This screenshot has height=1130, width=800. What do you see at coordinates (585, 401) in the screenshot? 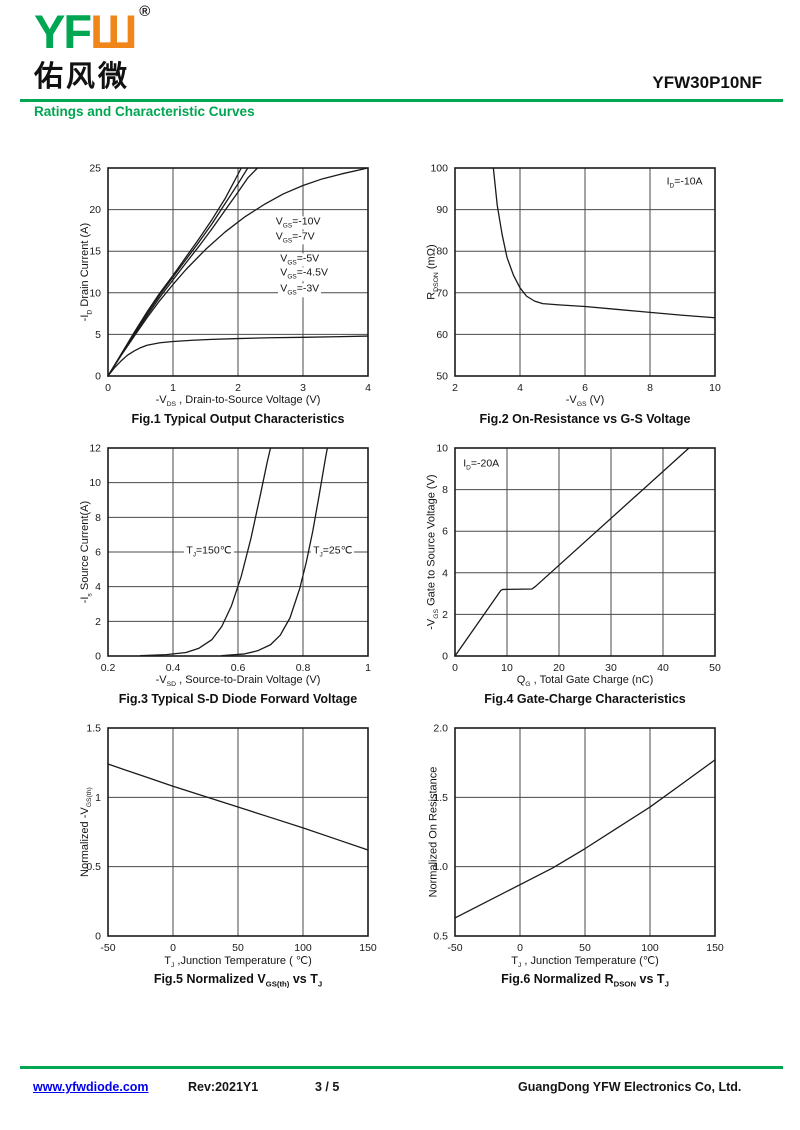
I see `fig2-x-axis-label: -VGS (V)` at bounding box center [585, 401].